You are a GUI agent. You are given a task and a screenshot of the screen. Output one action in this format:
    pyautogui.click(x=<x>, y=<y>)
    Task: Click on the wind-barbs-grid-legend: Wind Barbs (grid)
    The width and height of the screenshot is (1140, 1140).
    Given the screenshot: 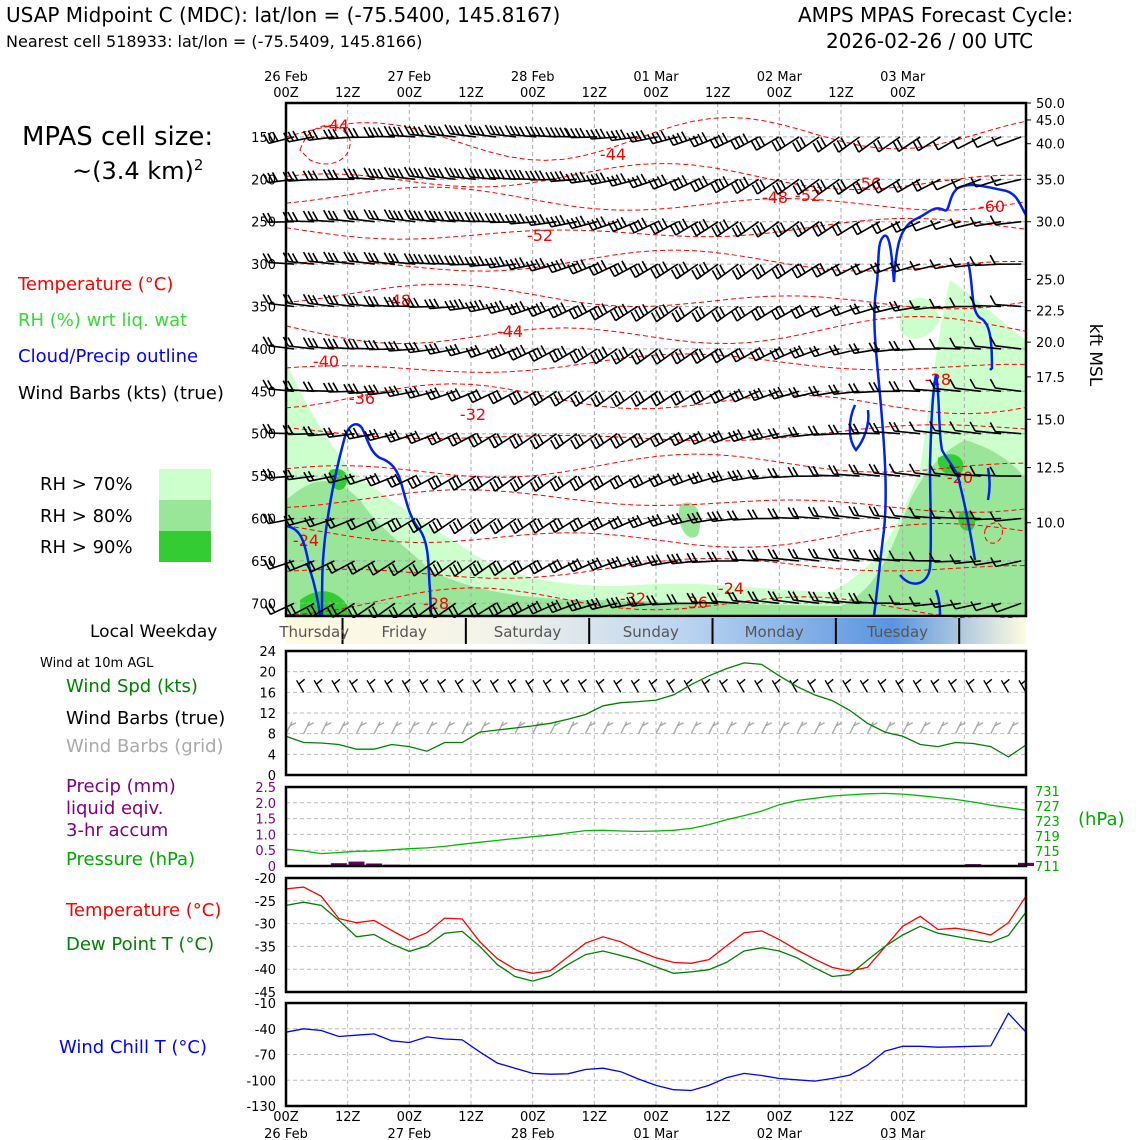 What is the action you would take?
    pyautogui.click(x=145, y=746)
    